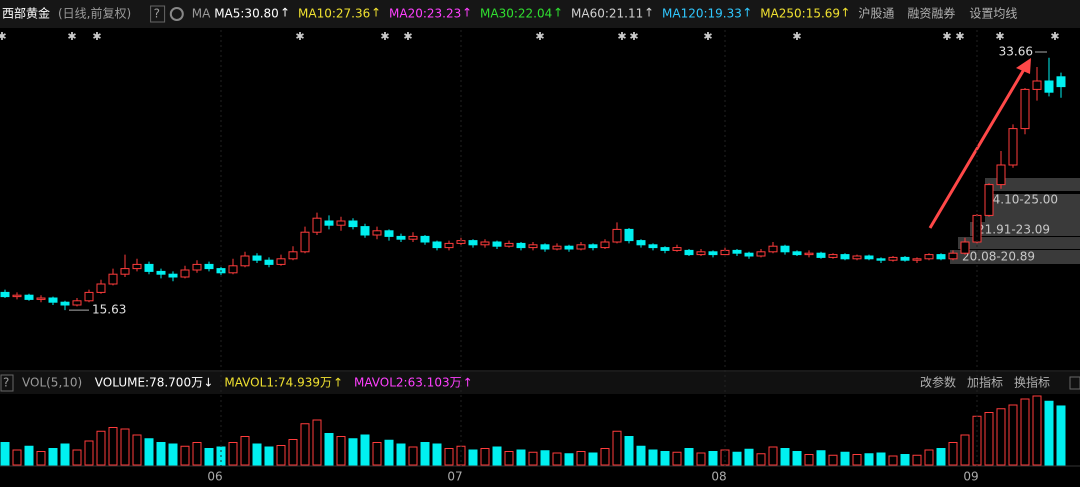  I want to click on vol-link: 换指标, so click(1032, 382).